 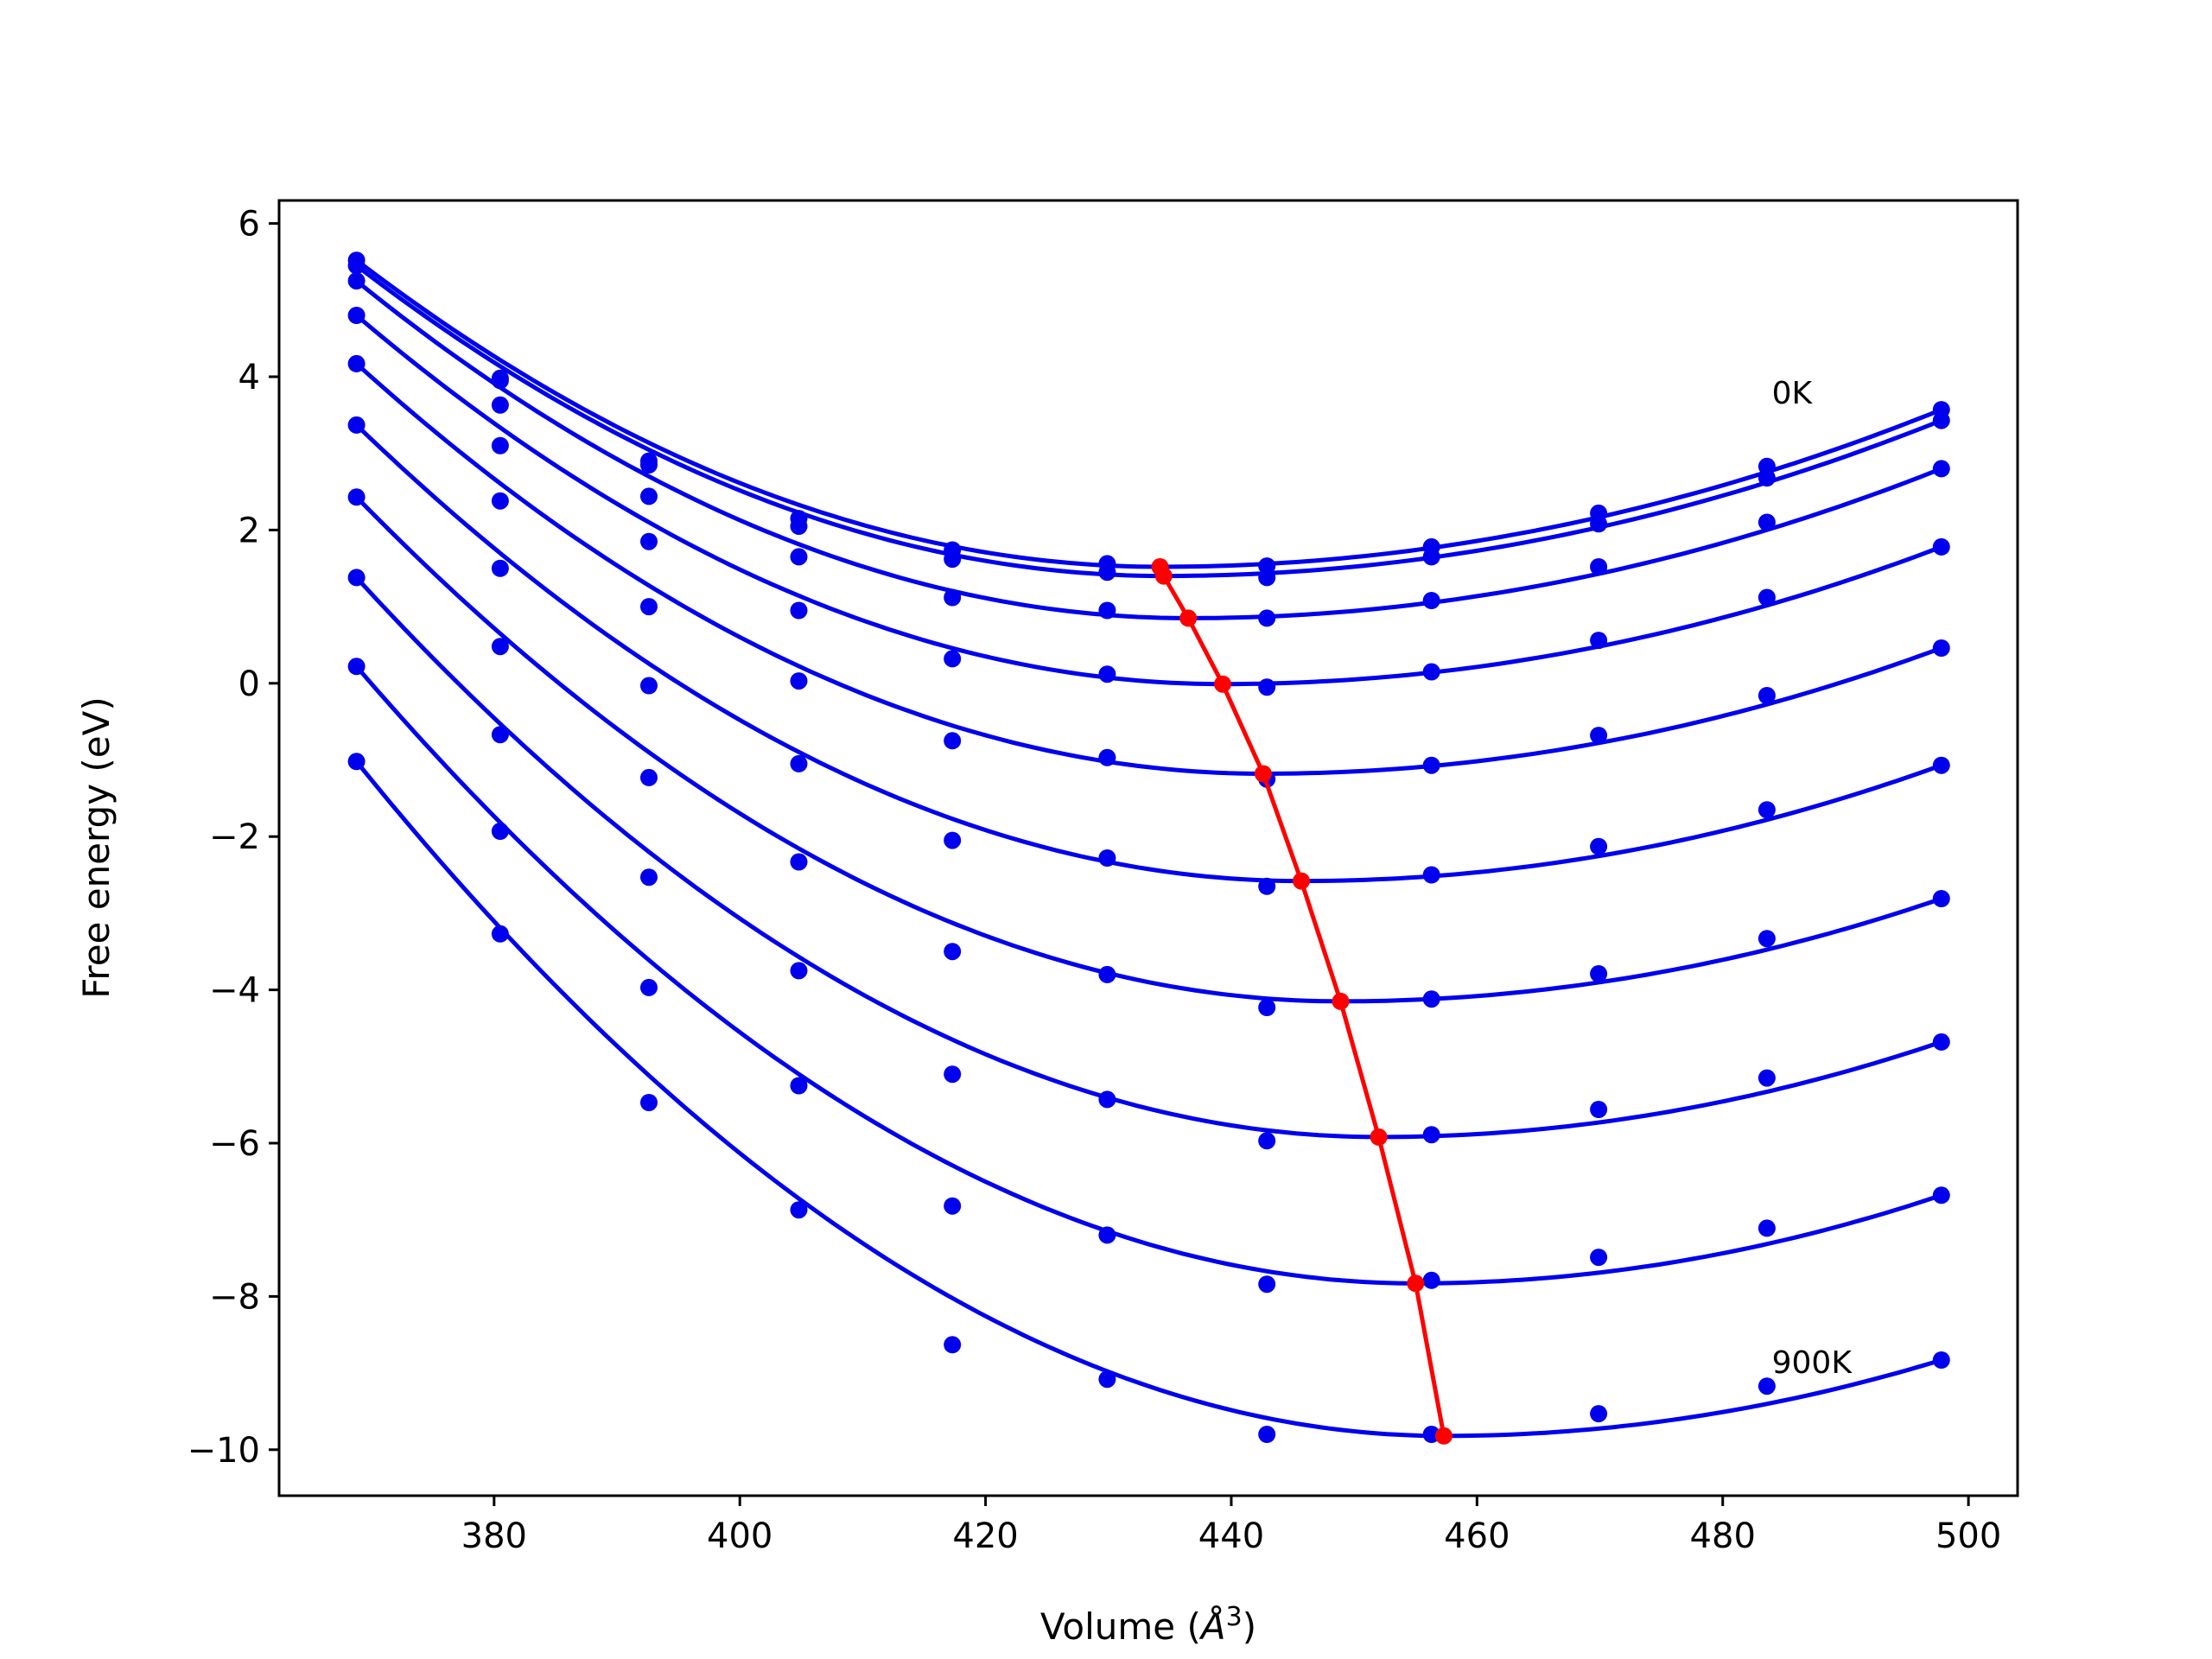 I want to click on annotation-label: 900K, so click(x=1812, y=1363).